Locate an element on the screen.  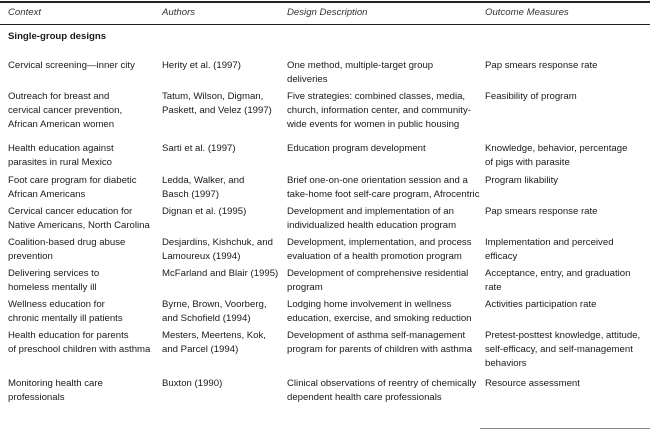
header-context: Context is located at coordinates (25, 12).